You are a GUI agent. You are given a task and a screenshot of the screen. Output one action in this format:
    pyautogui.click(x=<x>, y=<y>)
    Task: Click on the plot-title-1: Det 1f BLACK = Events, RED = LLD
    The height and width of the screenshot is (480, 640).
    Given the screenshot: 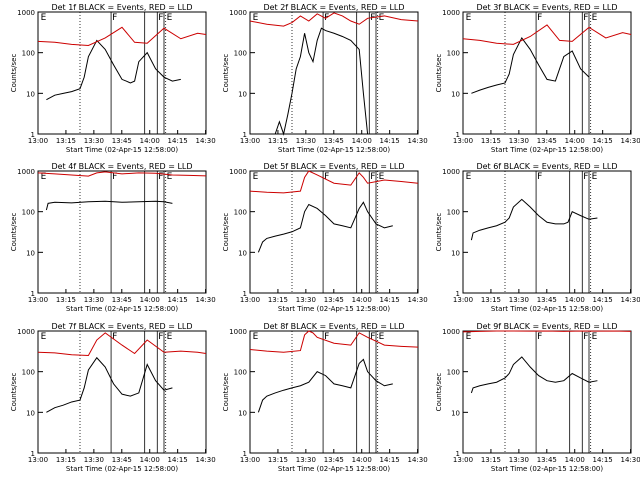 What is the action you would take?
    pyautogui.click(x=121, y=7)
    